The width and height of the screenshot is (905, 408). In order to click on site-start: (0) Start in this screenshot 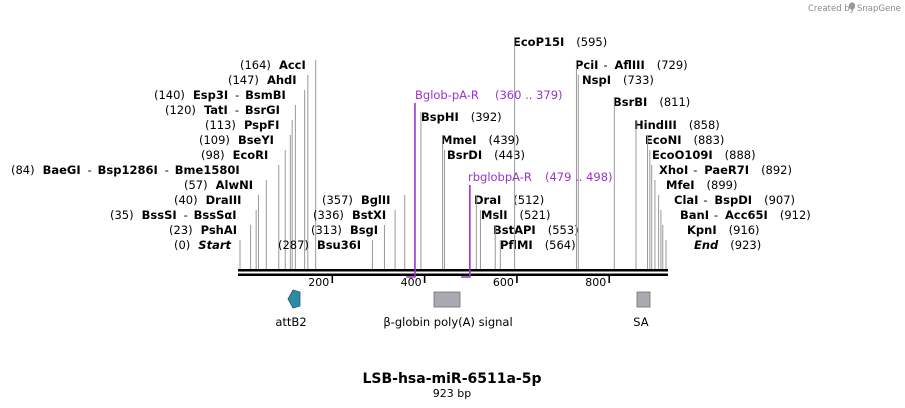, I will do `click(207, 253)`.